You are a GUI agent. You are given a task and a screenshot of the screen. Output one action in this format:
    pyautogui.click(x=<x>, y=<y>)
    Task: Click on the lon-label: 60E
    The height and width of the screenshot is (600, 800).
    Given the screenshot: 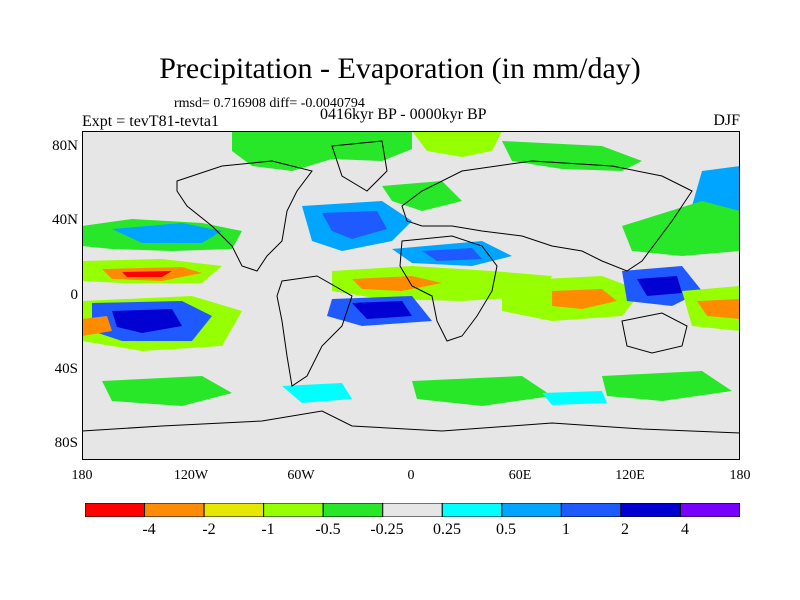 What is the action you would take?
    pyautogui.click(x=520, y=475)
    